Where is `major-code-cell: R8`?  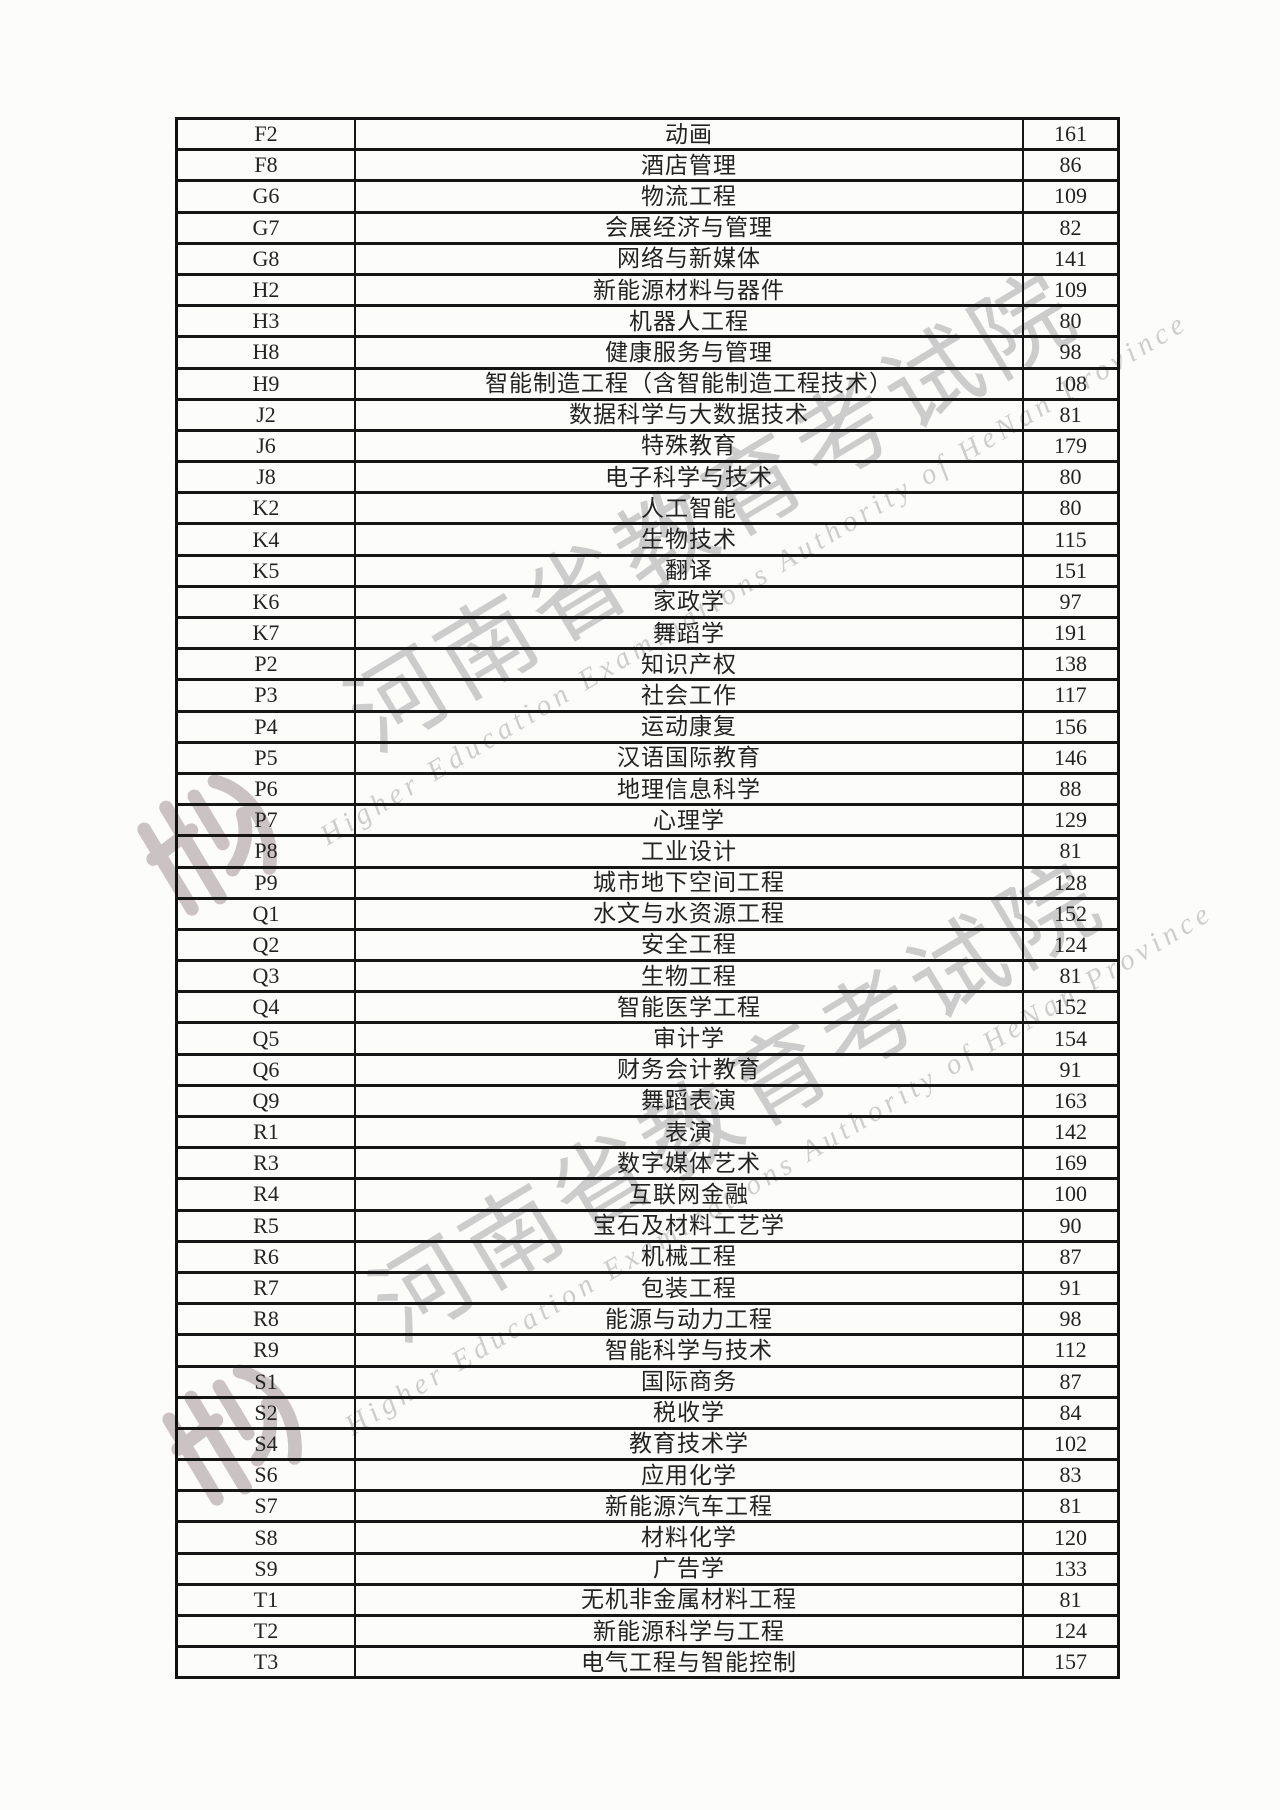 major-code-cell: R8 is located at coordinates (265, 1319).